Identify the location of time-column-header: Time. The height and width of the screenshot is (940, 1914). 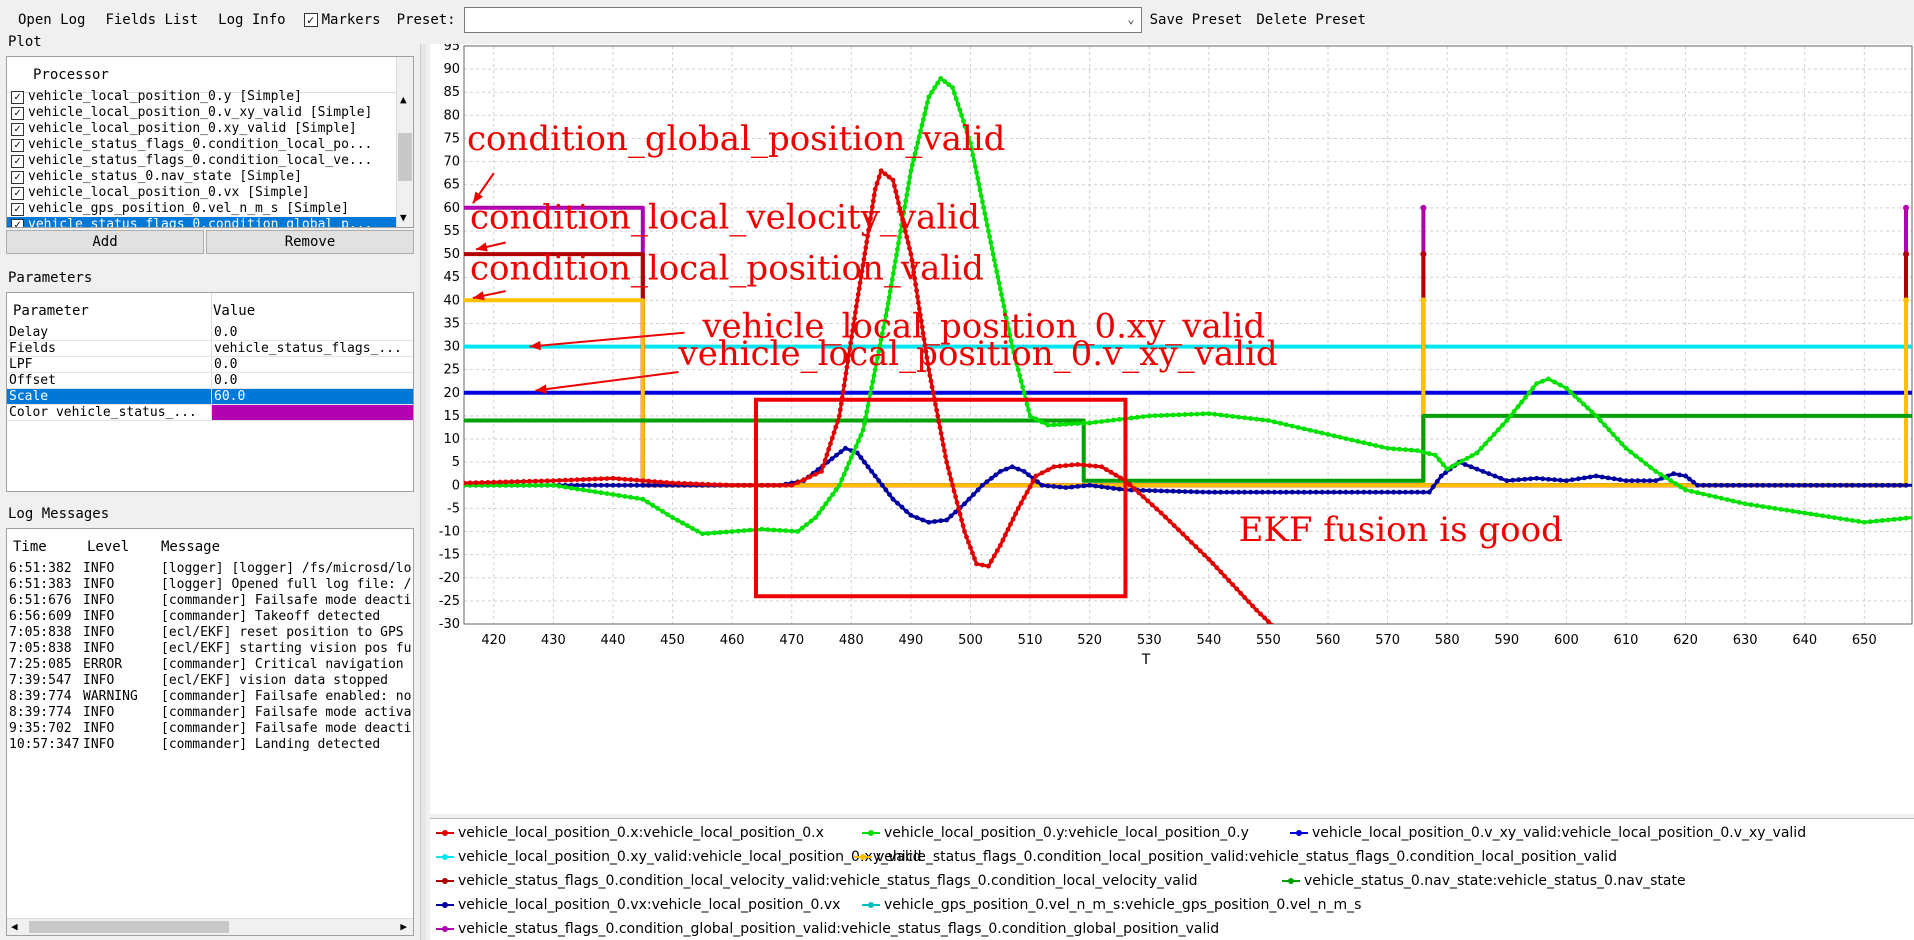
(30, 547).